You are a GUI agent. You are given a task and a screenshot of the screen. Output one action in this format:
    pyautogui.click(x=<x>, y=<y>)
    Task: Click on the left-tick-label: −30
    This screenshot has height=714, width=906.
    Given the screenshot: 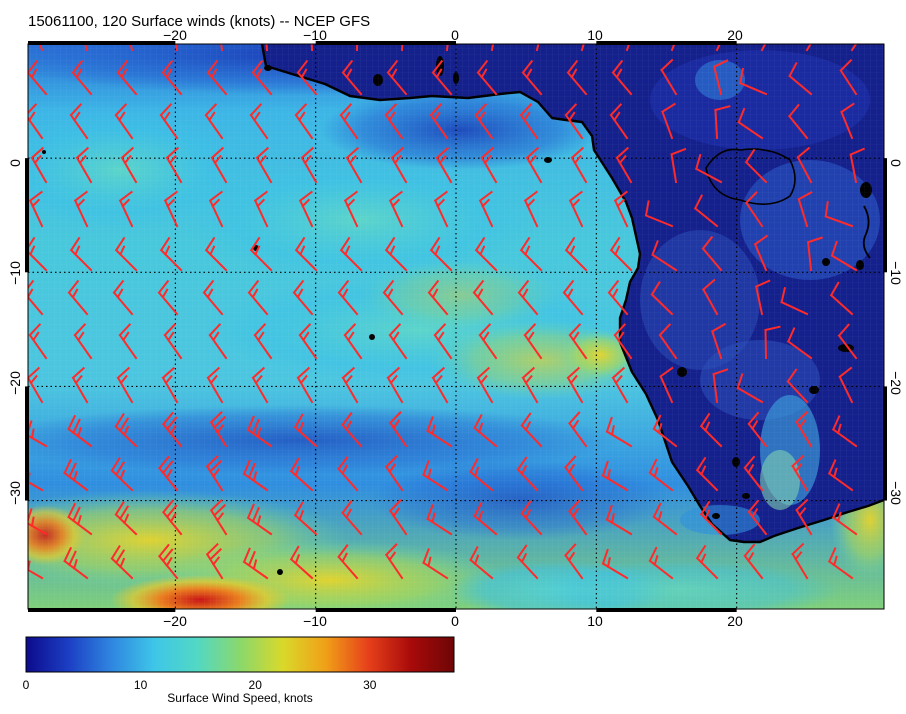 What is the action you would take?
    pyautogui.click(x=15, y=493)
    